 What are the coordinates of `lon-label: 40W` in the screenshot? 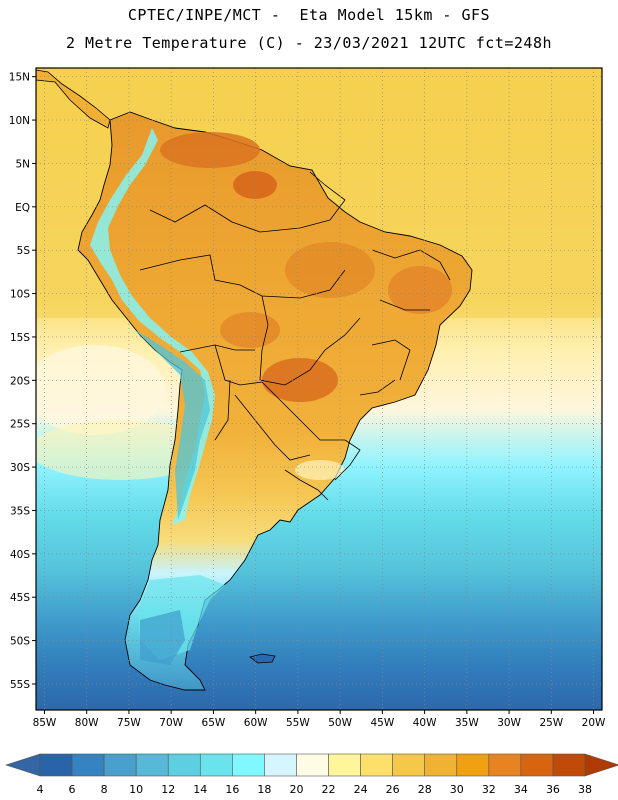 It's located at (425, 723).